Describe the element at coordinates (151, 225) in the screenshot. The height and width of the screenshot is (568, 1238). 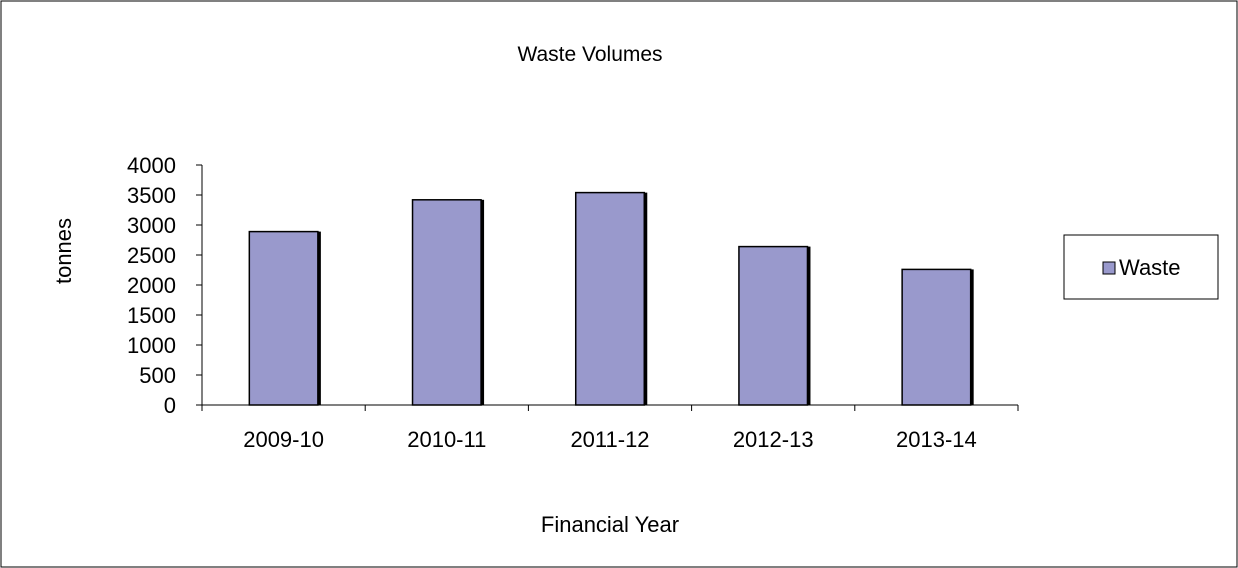
I see `y-tick-label: 3000` at that location.